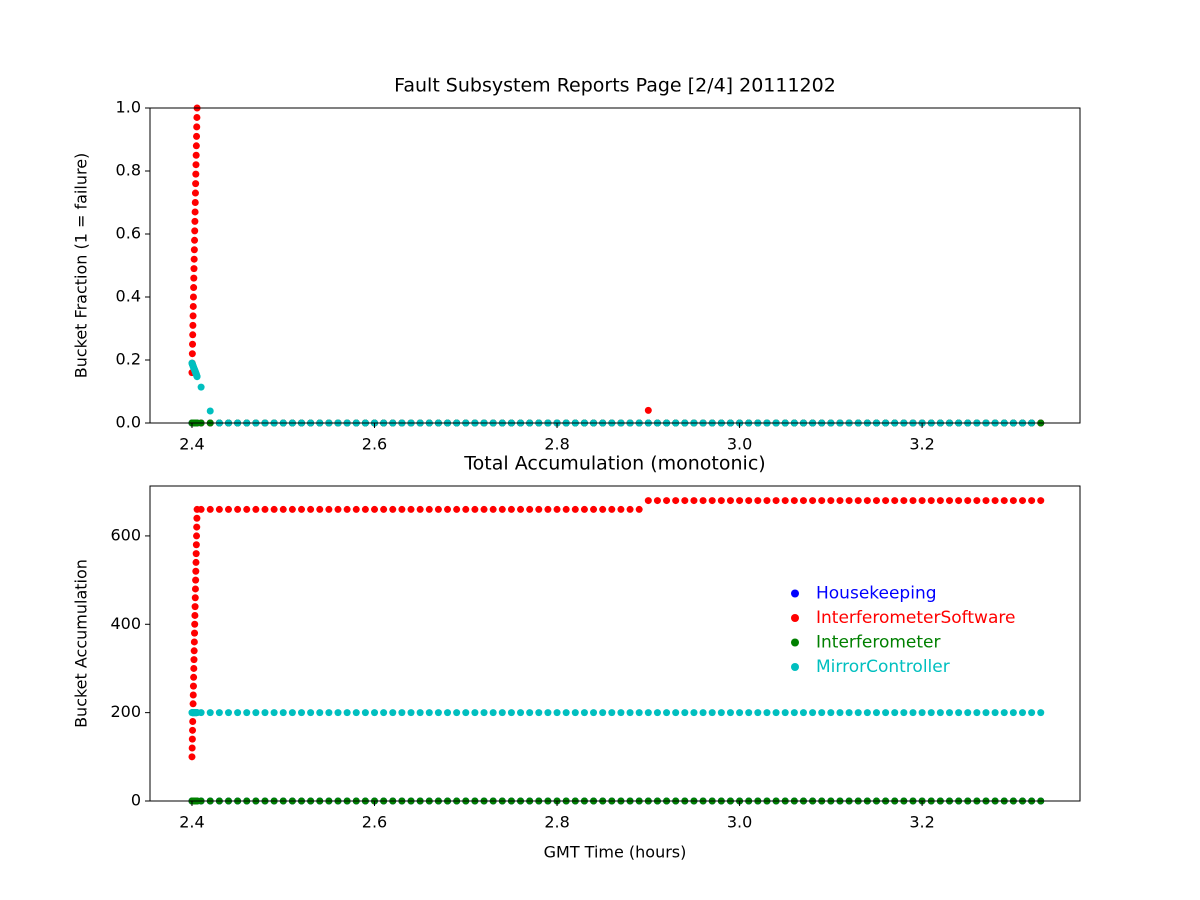  I want to click on y-tick-label: 0, so click(136, 800).